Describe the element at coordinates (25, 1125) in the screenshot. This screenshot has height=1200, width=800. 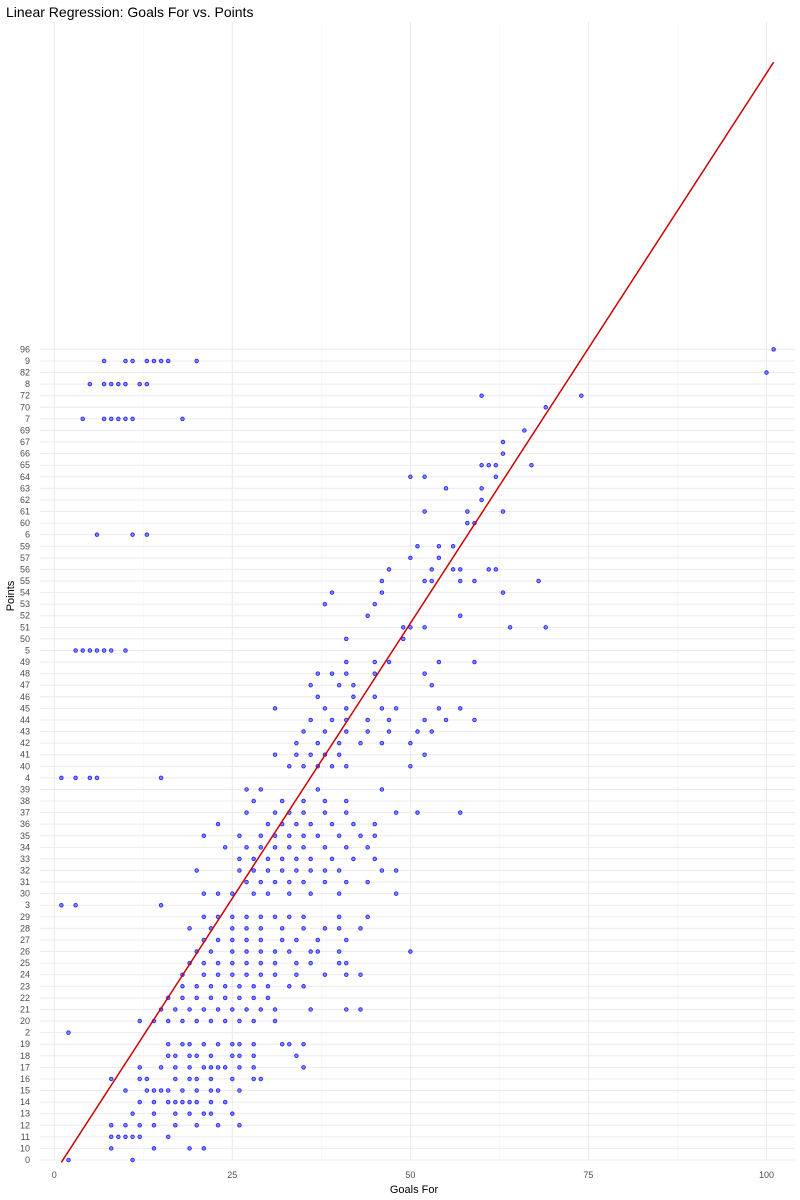
I see `y-tick-label: 12` at that location.